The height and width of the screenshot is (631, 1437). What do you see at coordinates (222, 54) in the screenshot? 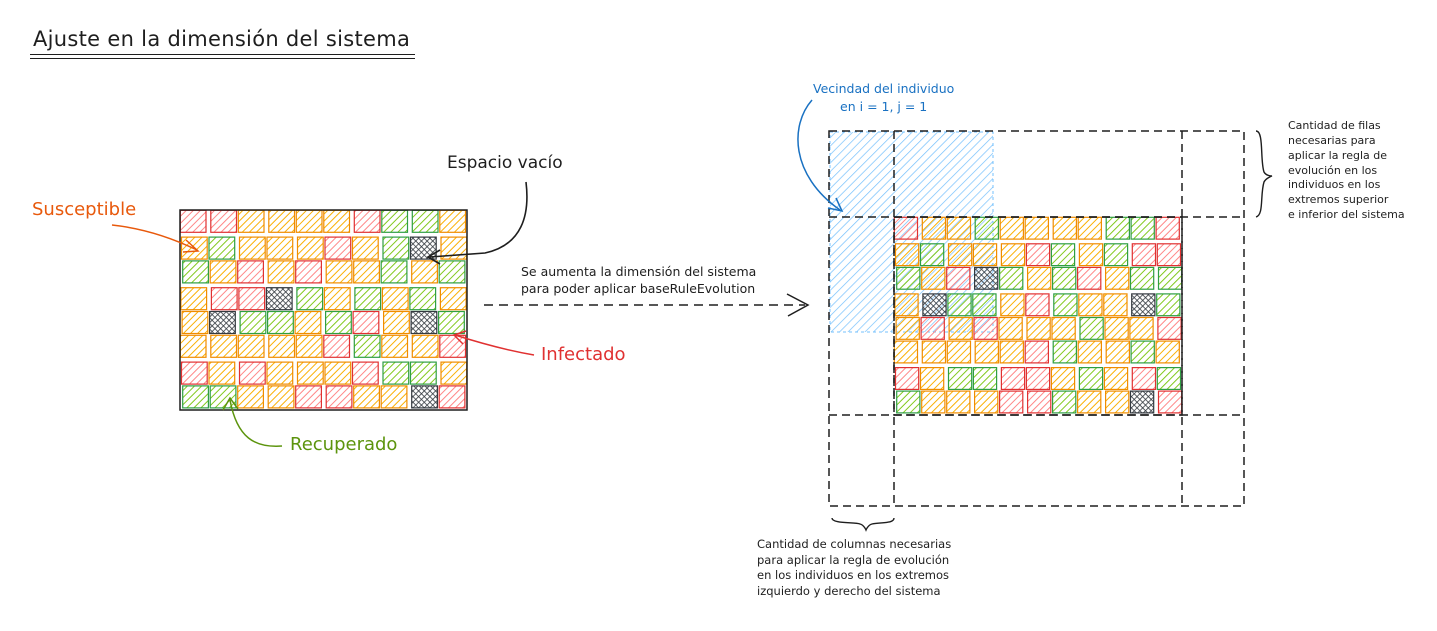
I see `title-underline` at bounding box center [222, 54].